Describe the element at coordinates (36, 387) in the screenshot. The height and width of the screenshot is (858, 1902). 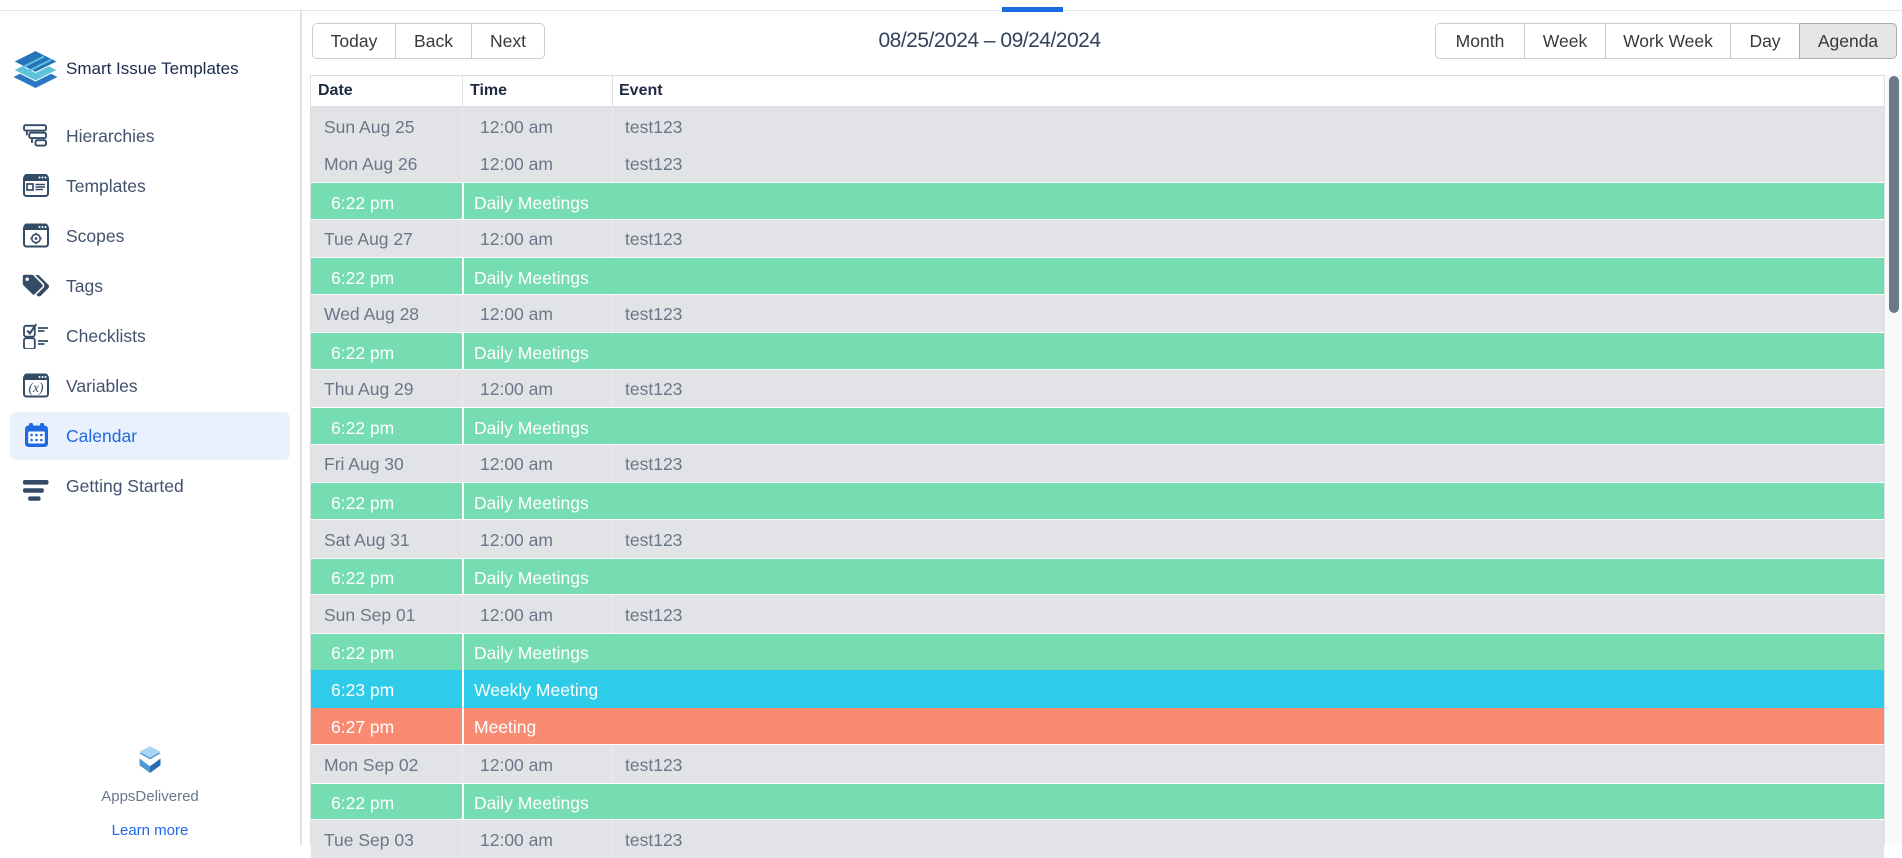
I see `svg-text: (x)` at that location.